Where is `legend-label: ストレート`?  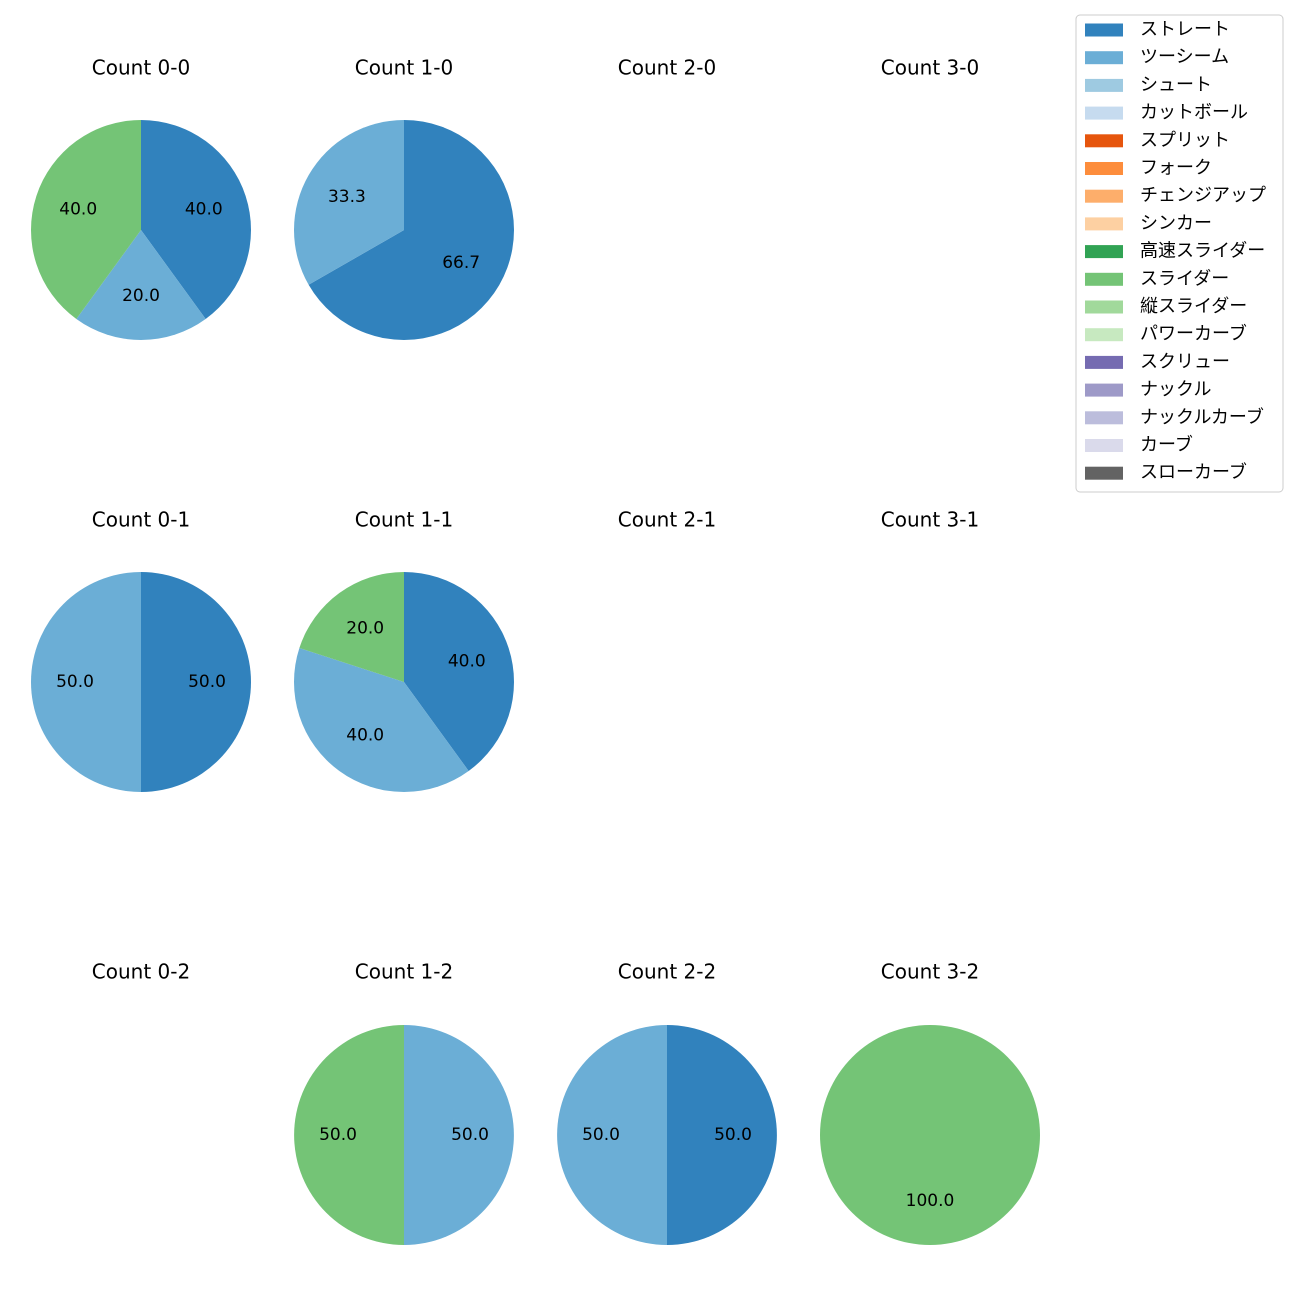 legend-label: ストレート is located at coordinates (1185, 29).